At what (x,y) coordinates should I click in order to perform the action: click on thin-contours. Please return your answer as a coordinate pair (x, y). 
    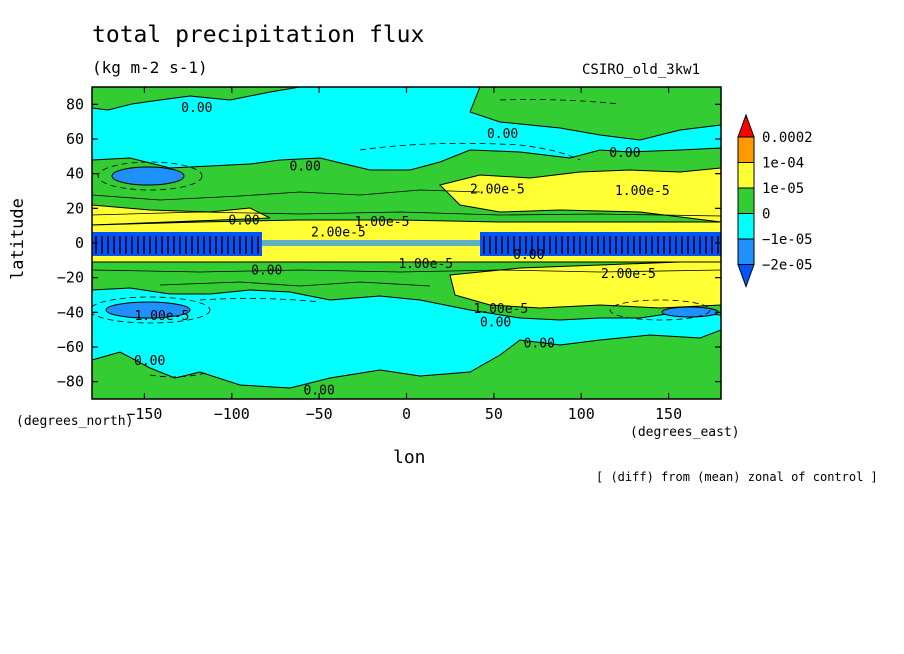
    Looking at the image, I should click on (406, 238).